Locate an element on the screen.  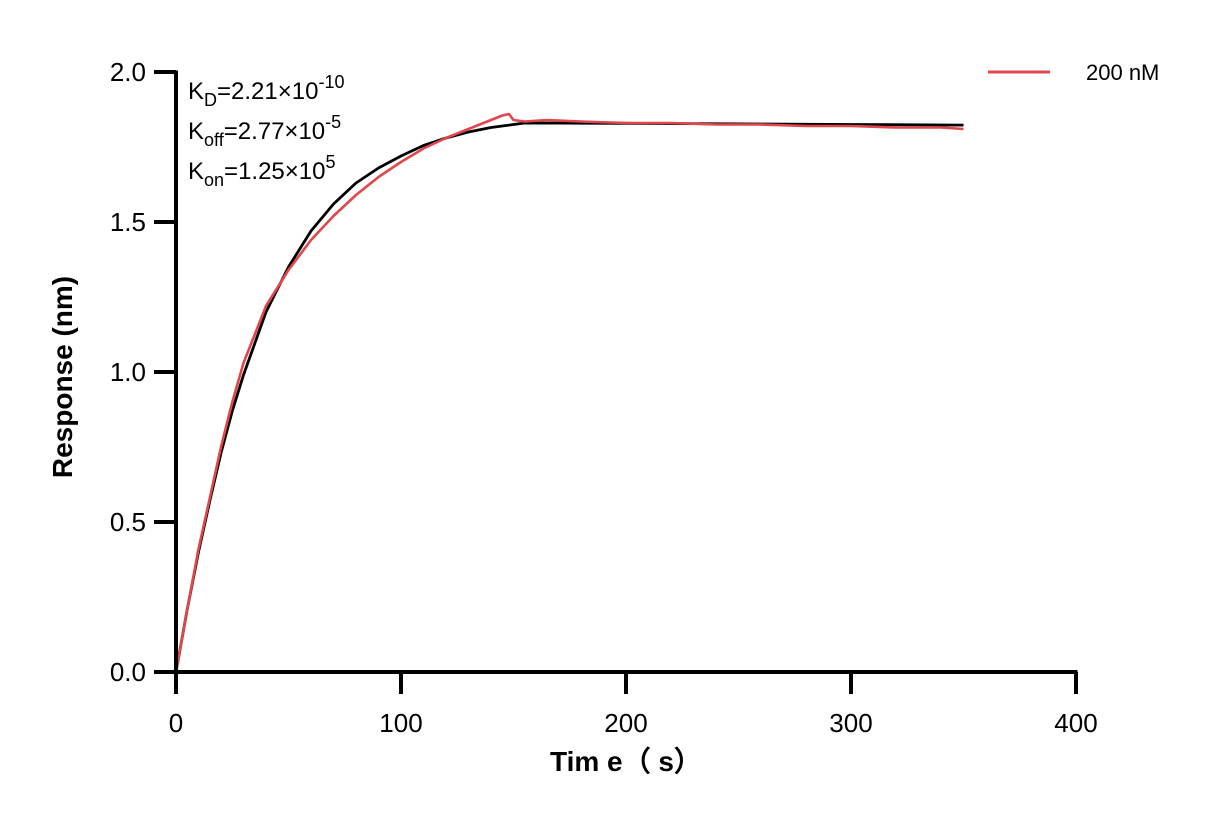
x-tick-label: 300 is located at coordinates (850, 723).